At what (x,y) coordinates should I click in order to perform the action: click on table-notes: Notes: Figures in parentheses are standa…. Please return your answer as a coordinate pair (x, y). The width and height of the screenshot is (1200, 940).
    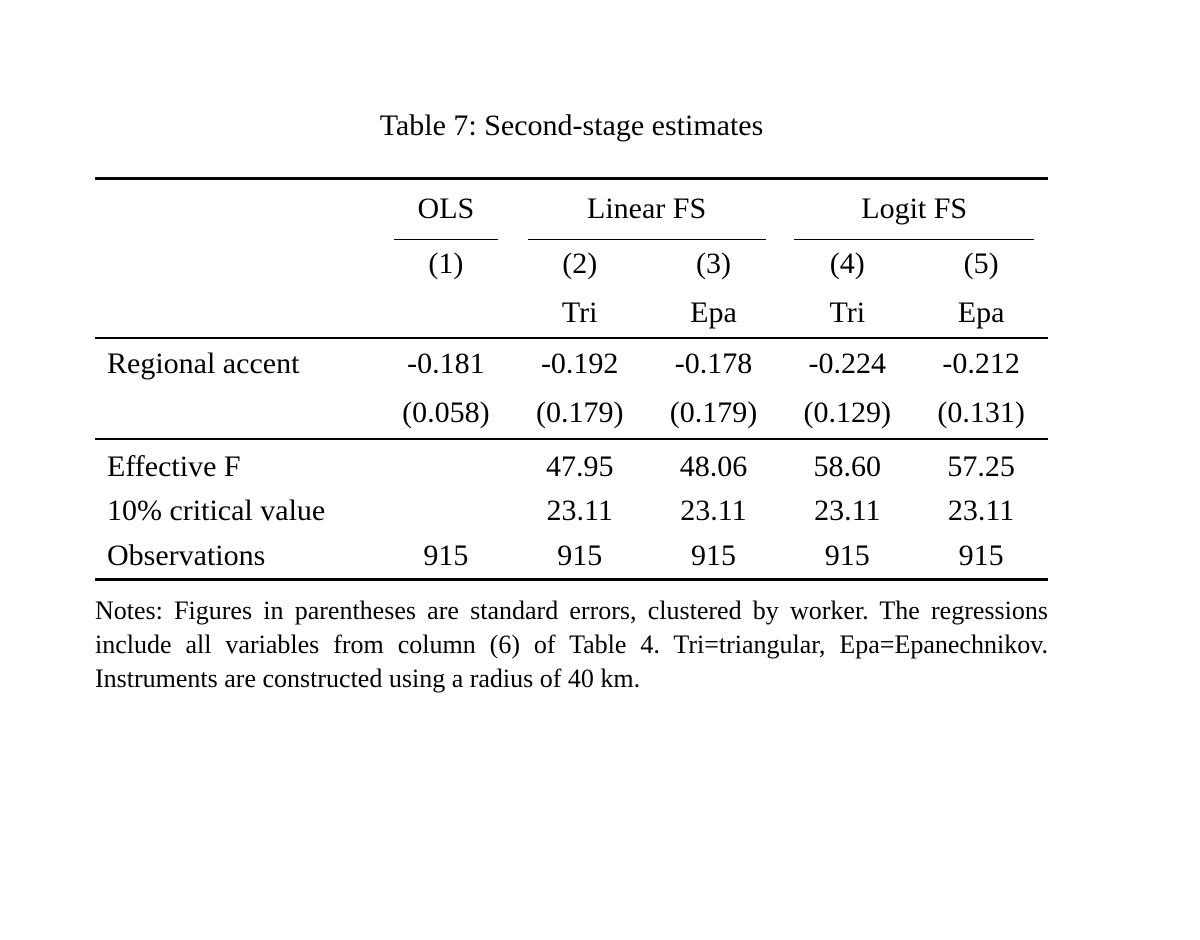
    Looking at the image, I should click on (571, 644).